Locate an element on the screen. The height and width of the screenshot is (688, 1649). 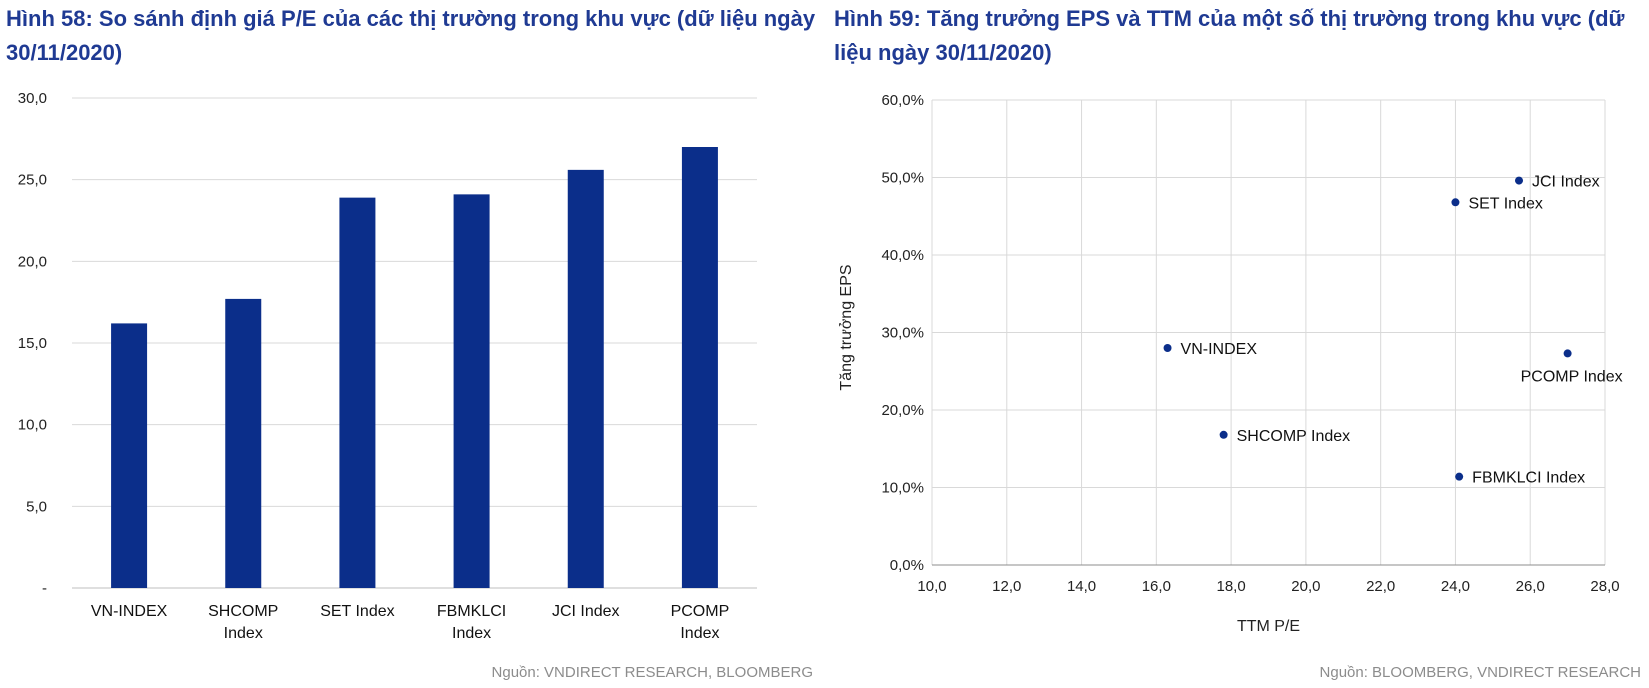
y-tick-label: 10,0% is located at coordinates (902, 488).